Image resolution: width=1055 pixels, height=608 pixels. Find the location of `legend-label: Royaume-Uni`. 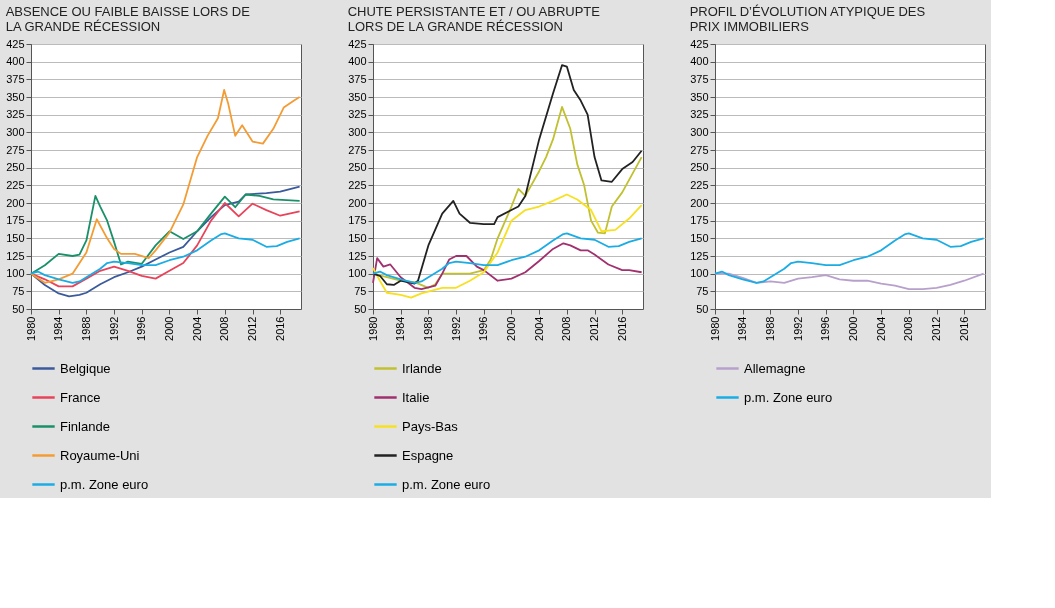

legend-label: Royaume-Uni is located at coordinates (100, 455).